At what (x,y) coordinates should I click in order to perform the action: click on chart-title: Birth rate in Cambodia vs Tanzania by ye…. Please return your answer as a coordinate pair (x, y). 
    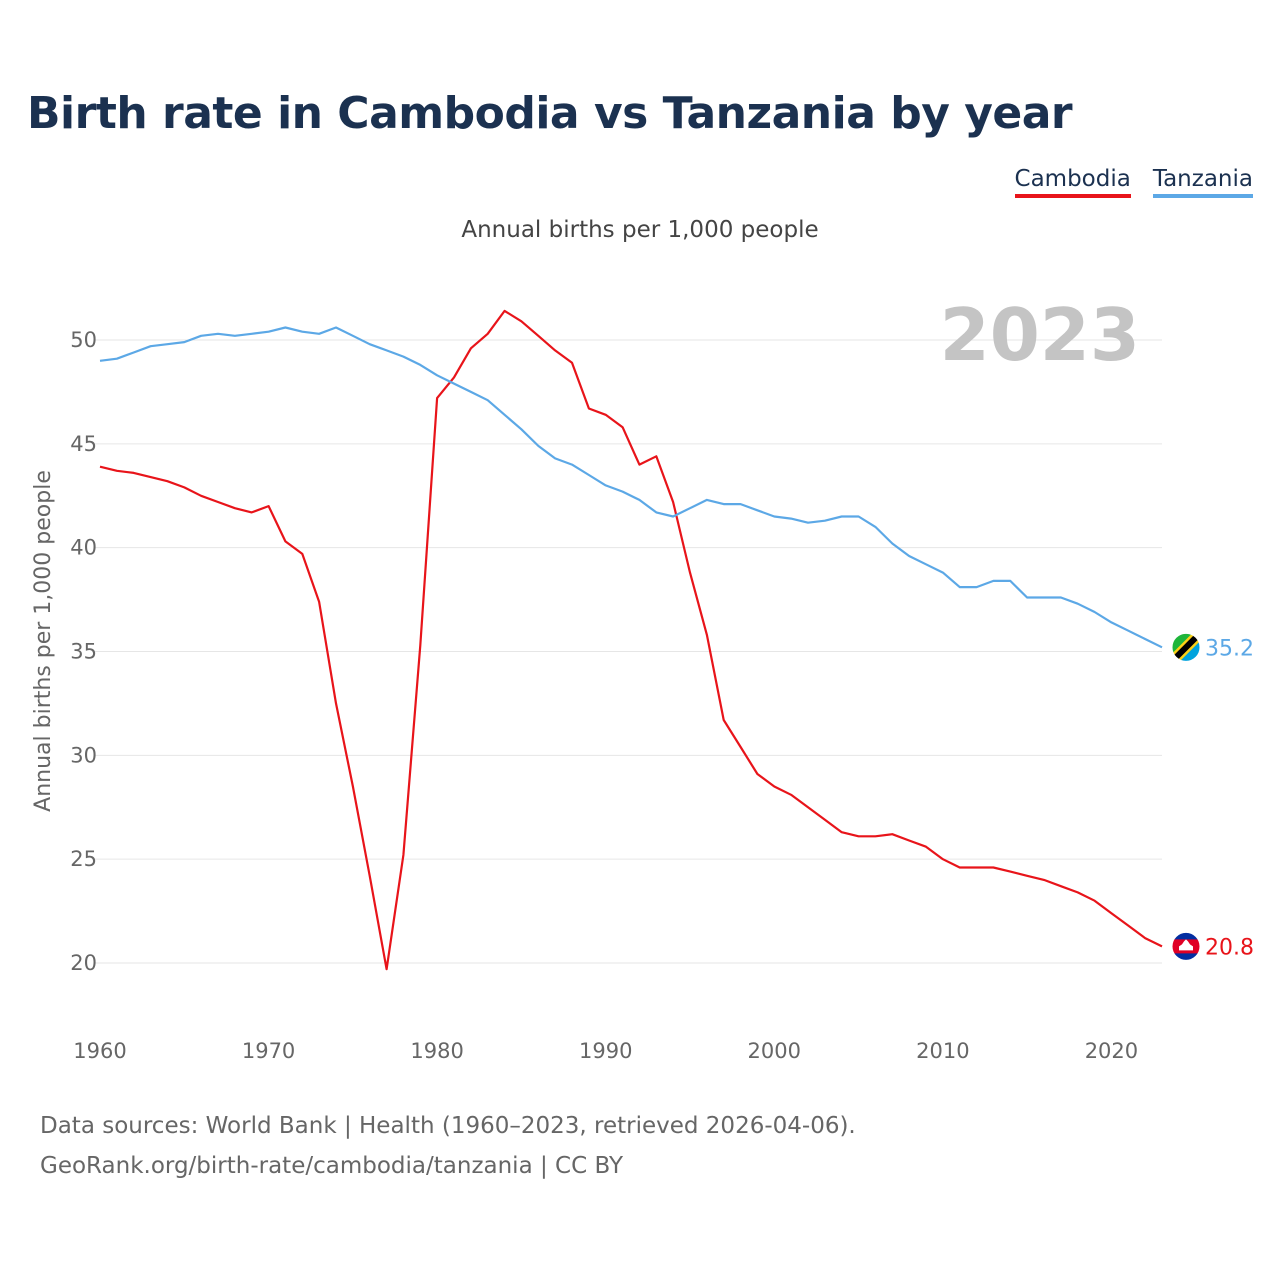
    Looking at the image, I should click on (550, 113).